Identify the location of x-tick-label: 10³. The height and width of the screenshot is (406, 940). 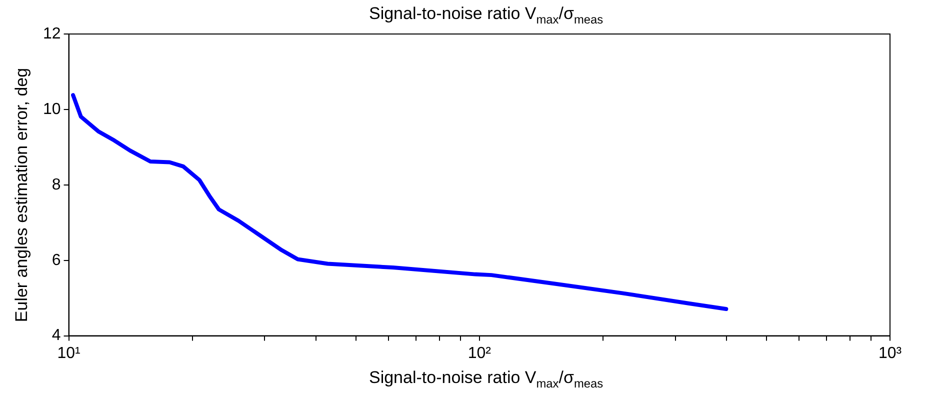
(890, 353).